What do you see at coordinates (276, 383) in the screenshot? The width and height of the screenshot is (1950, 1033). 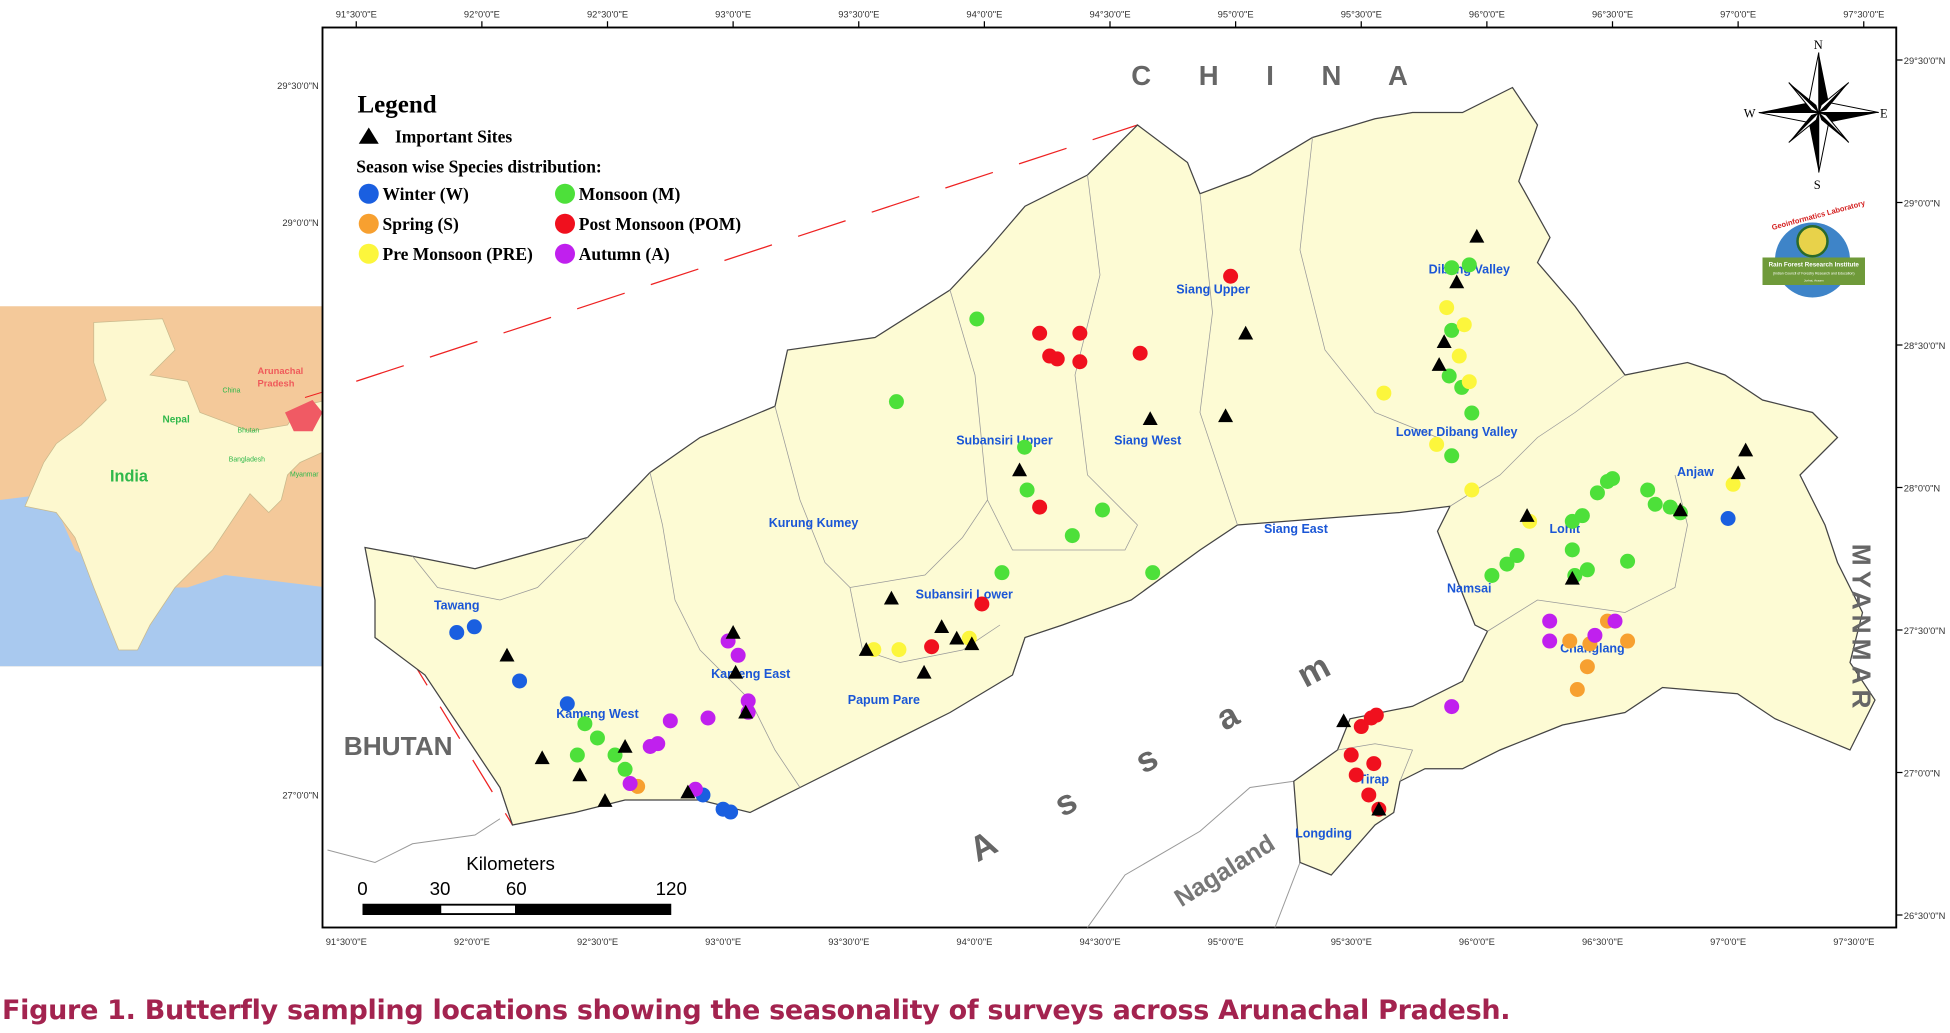 I see `inset-label-state-2: Pradesh` at bounding box center [276, 383].